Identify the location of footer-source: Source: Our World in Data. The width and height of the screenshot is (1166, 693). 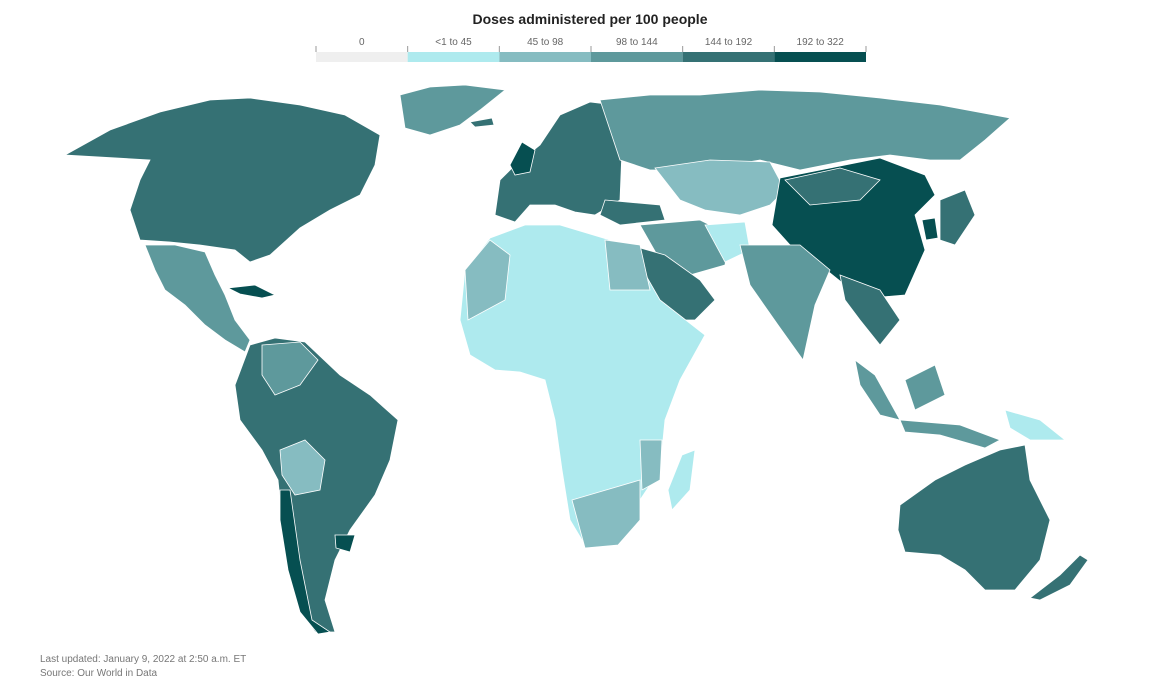
(99, 673).